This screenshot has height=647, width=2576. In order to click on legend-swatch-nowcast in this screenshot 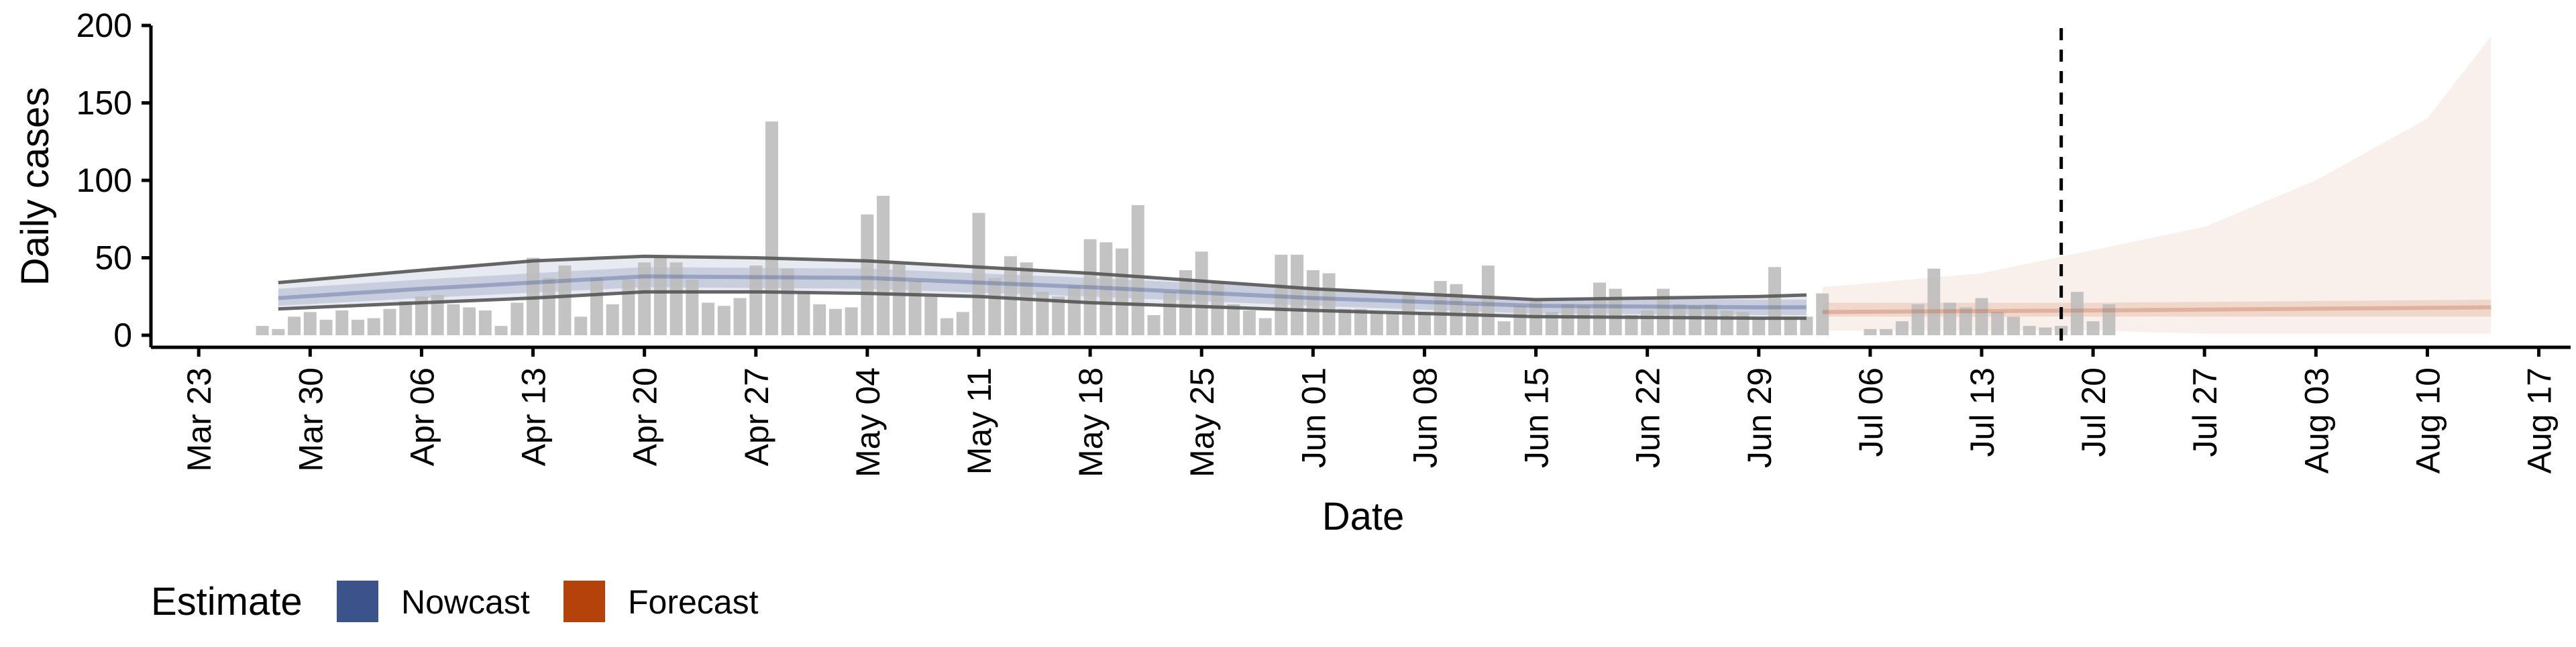, I will do `click(357, 602)`.